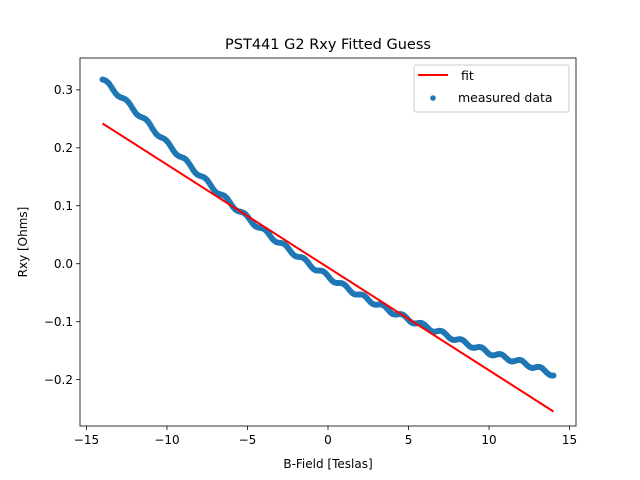 This screenshot has width=640, height=480. I want to click on x-tick-label: 0, so click(328, 440).